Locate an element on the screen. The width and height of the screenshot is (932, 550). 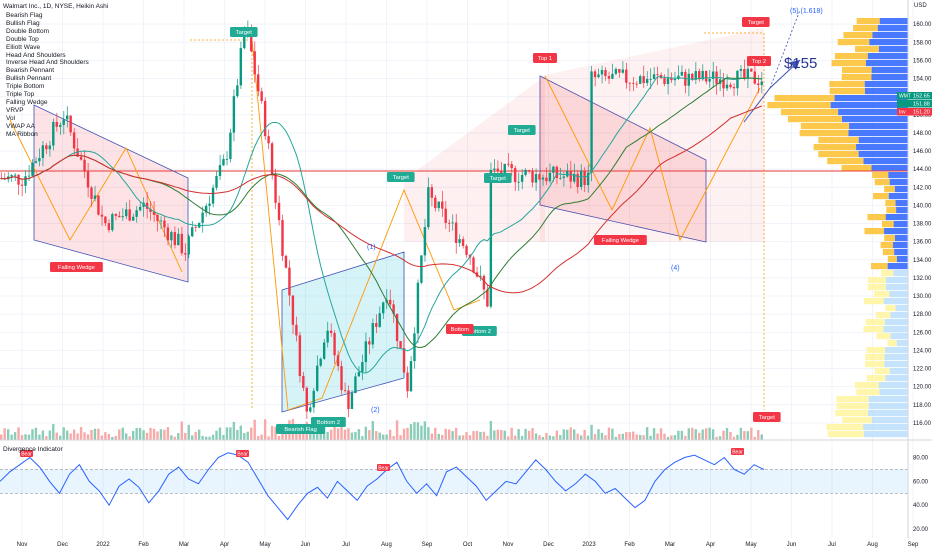
elliott-wave-label: (1) is located at coordinates (371, 247).